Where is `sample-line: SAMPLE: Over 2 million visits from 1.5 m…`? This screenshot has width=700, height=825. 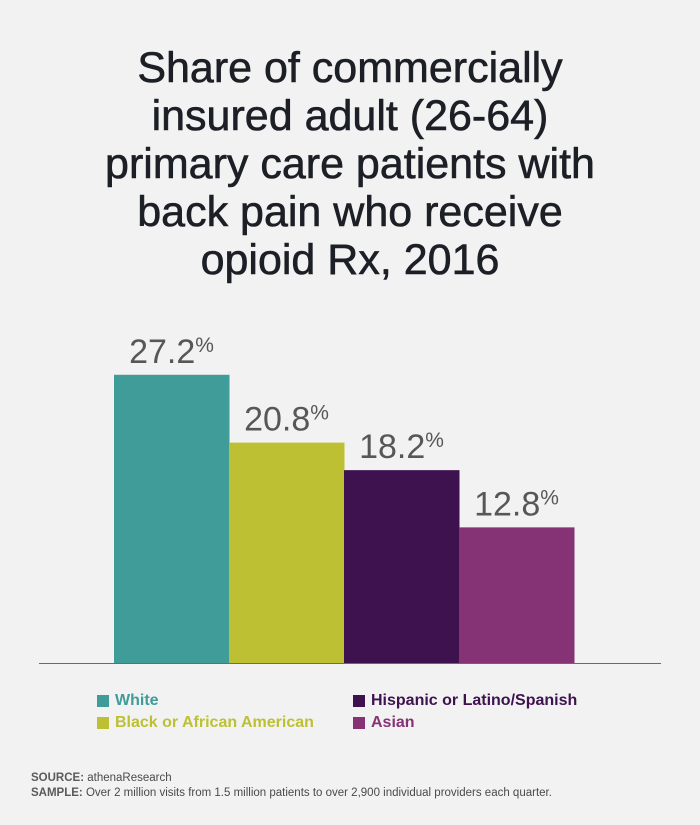
sample-line: SAMPLE: Over 2 million visits from 1.5 m… is located at coordinates (291, 793).